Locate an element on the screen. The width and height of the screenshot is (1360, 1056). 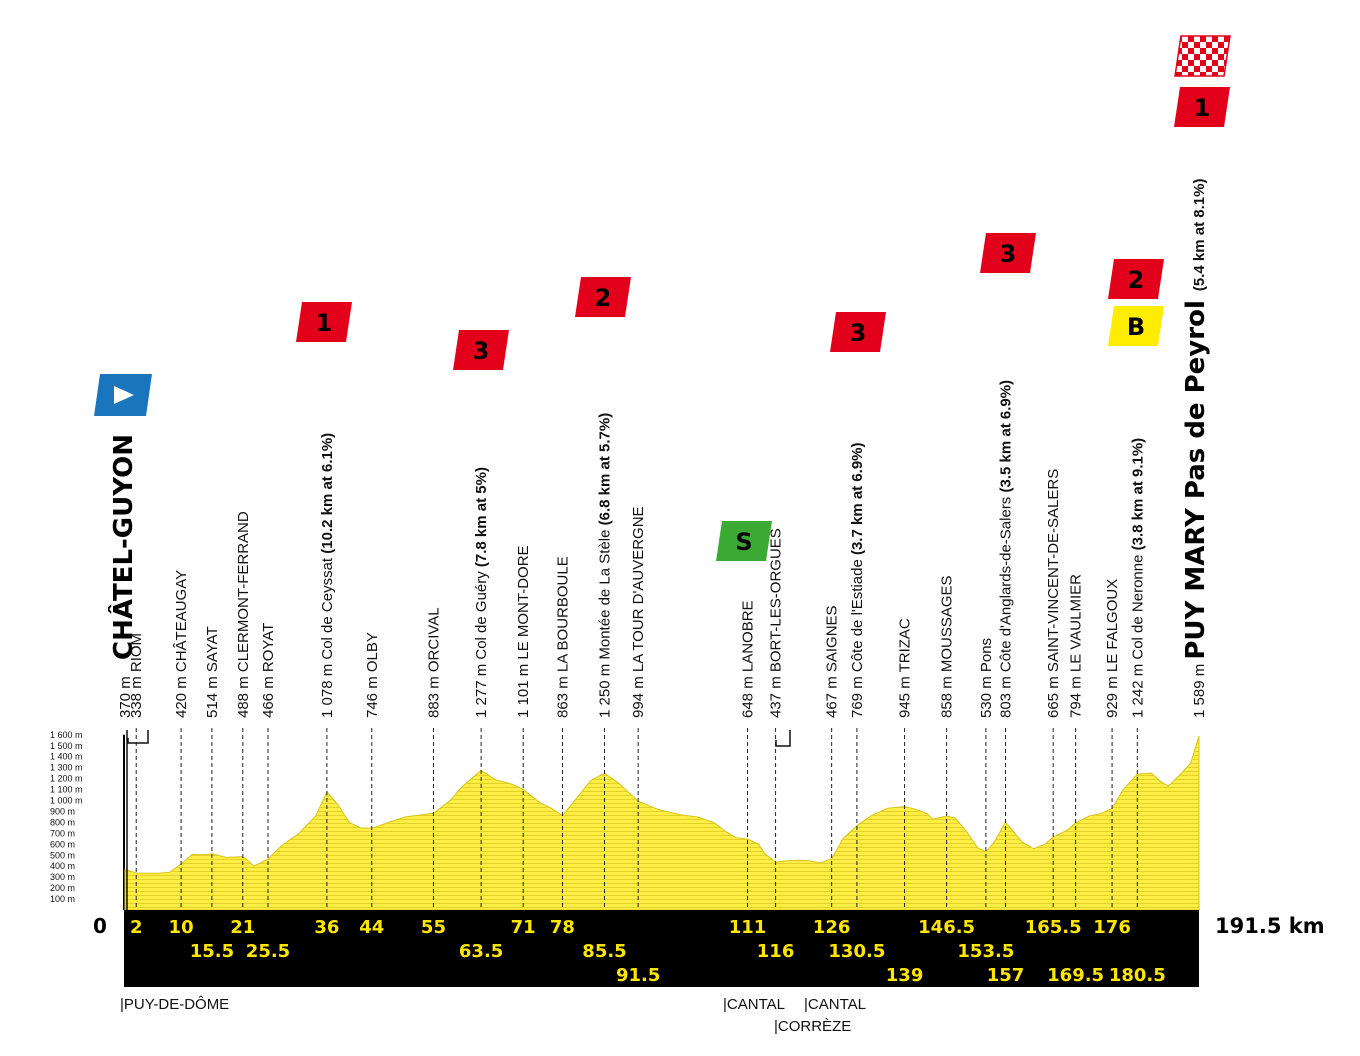
region-label: |CANTAL is located at coordinates (754, 1004).